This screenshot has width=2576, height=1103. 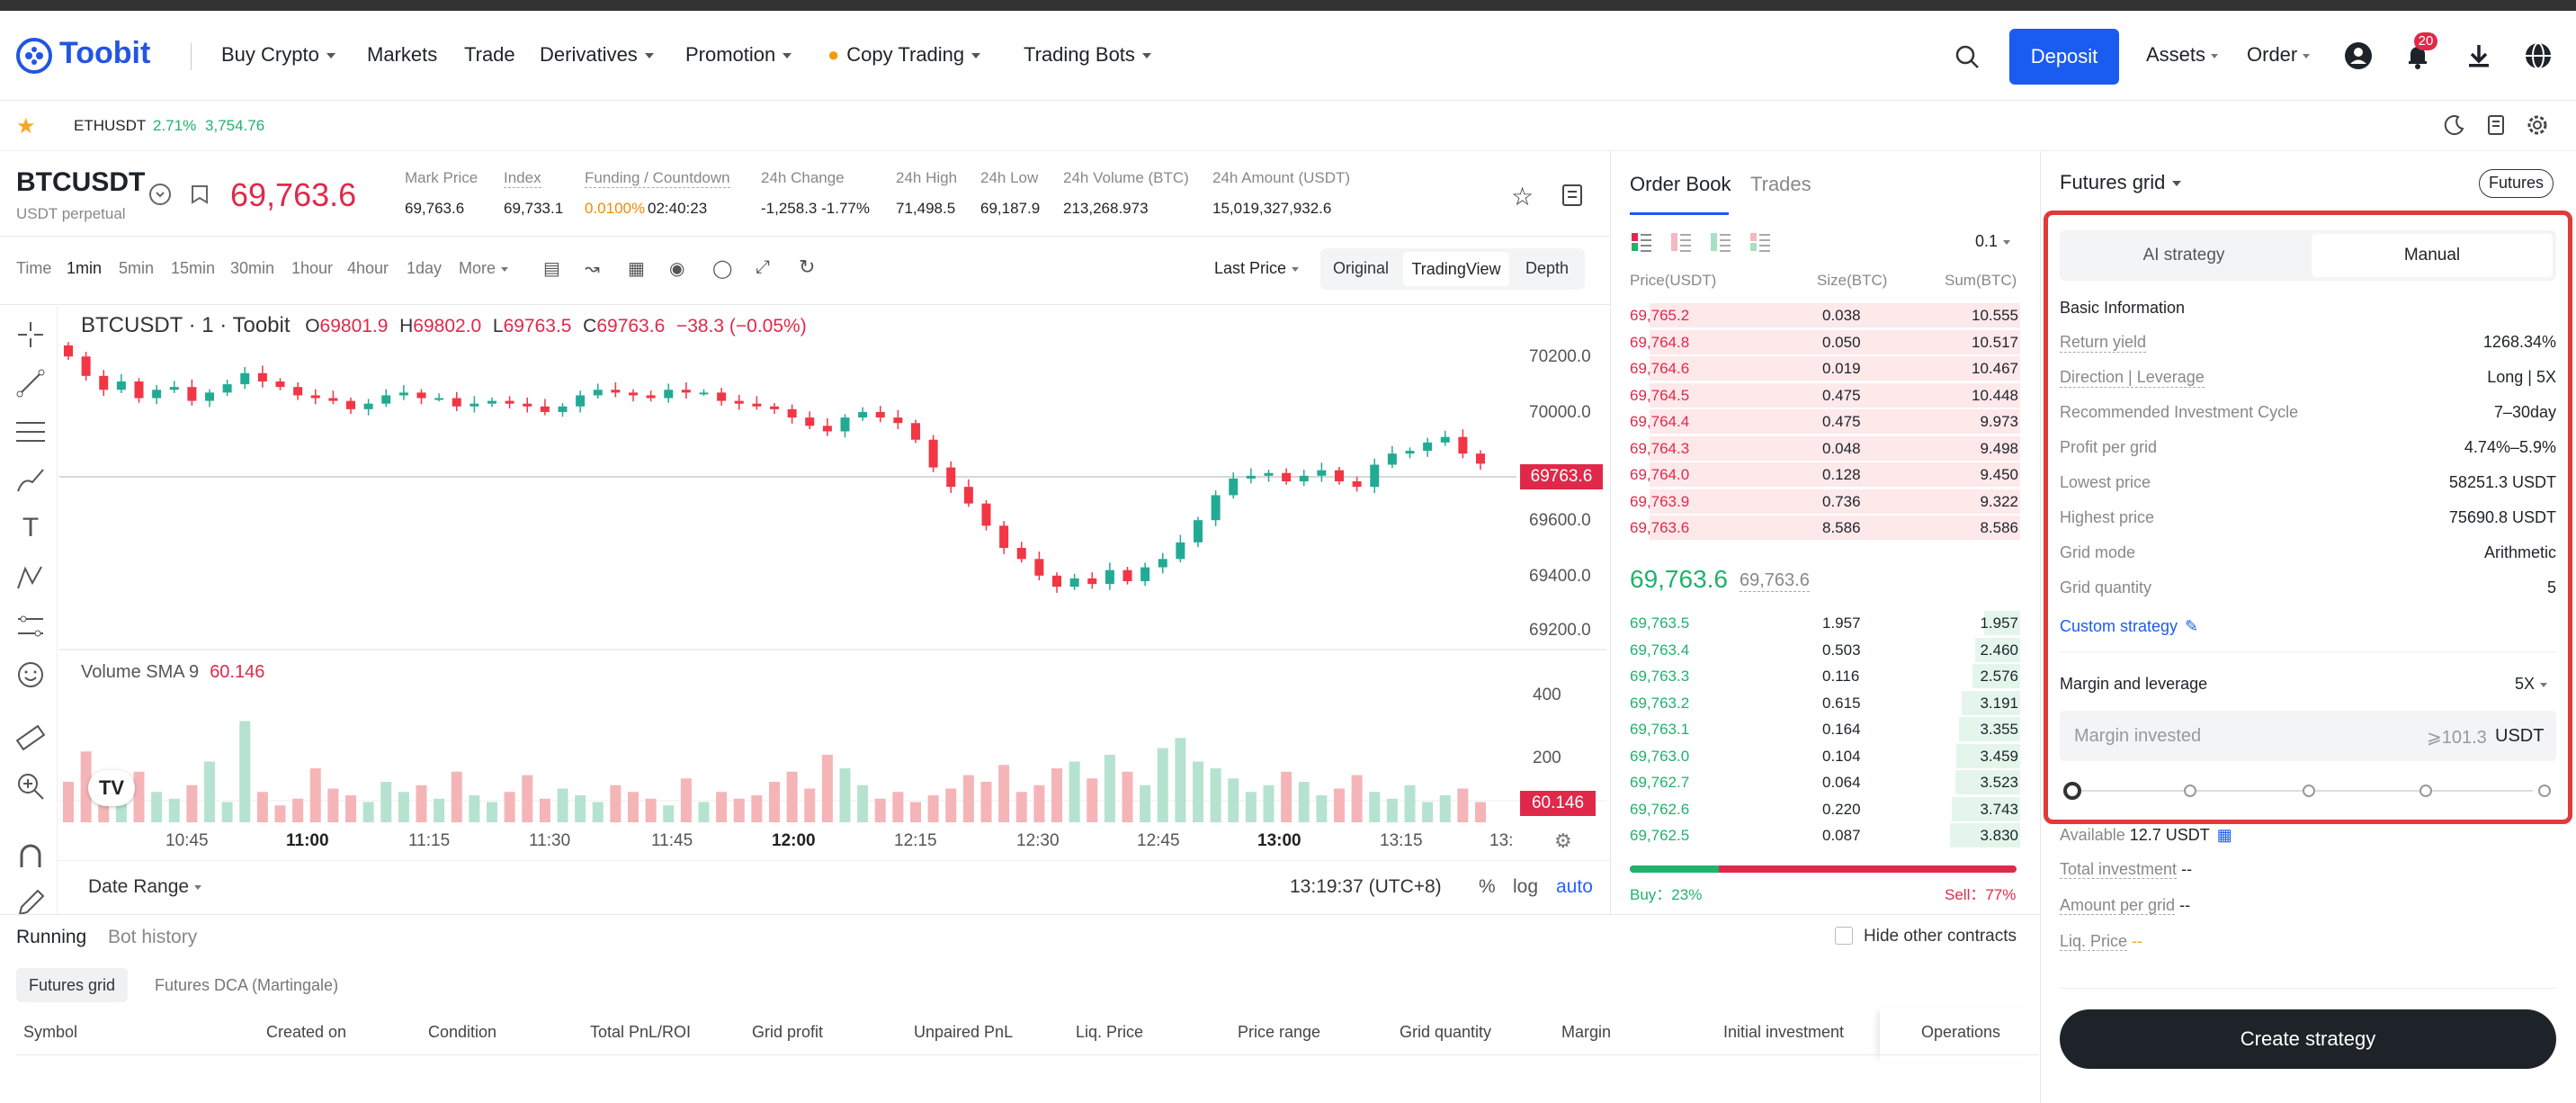 What do you see at coordinates (807, 267) in the screenshot?
I see `refresh-icon: ↻` at bounding box center [807, 267].